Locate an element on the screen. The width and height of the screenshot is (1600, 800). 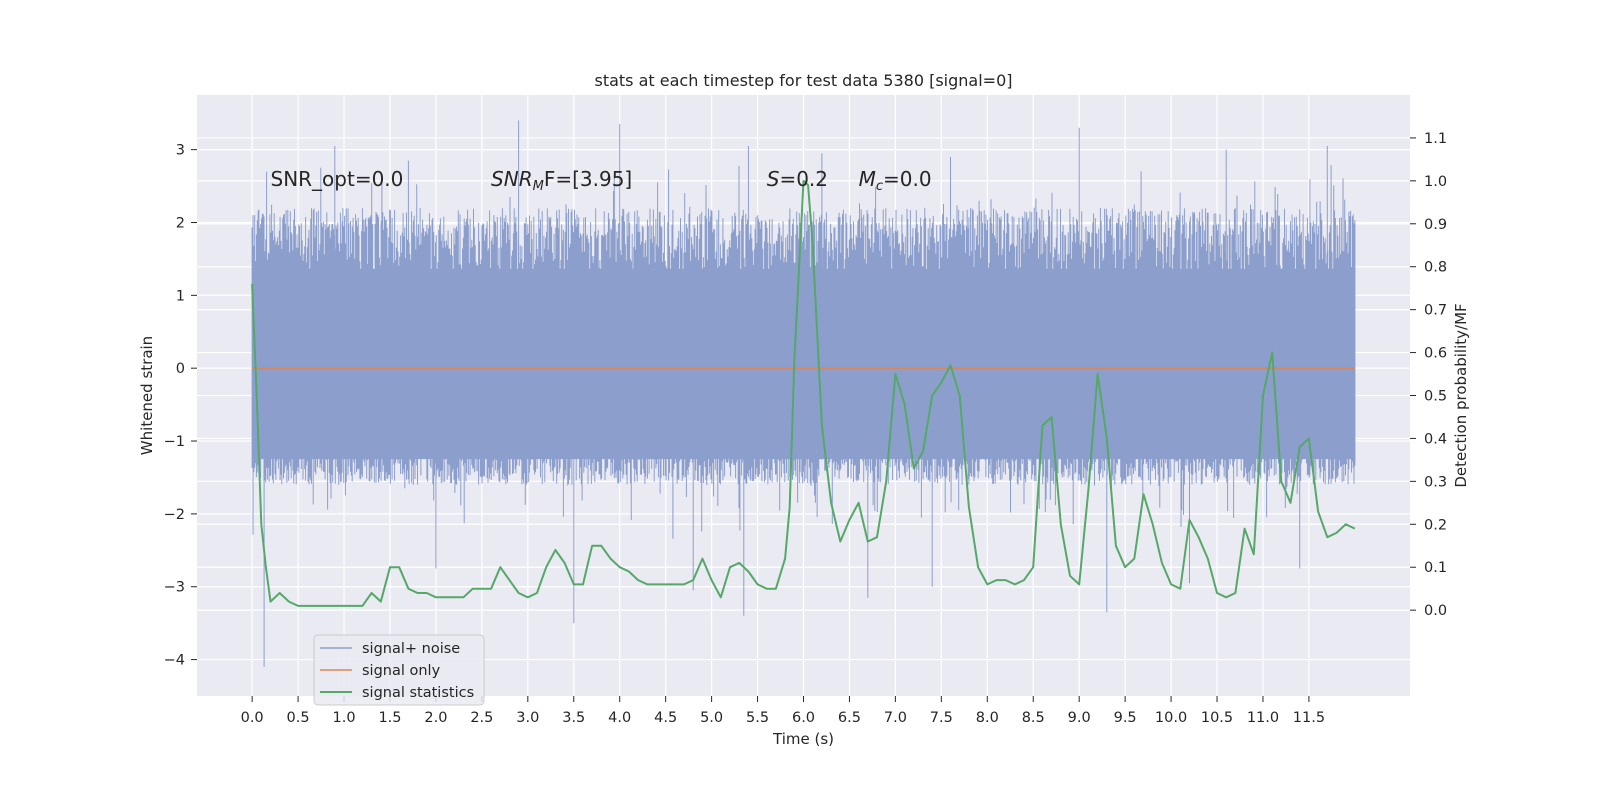
annotation-text: SNR_opt=0.0 is located at coordinates (337, 179).